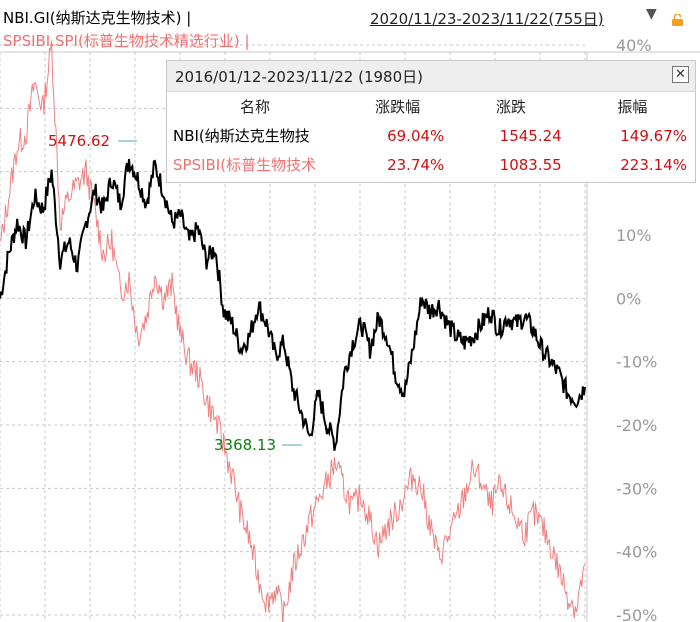 The width and height of the screenshot is (700, 622). What do you see at coordinates (653, 135) in the screenshot?
I see `row-amp: 149.67%` at bounding box center [653, 135].